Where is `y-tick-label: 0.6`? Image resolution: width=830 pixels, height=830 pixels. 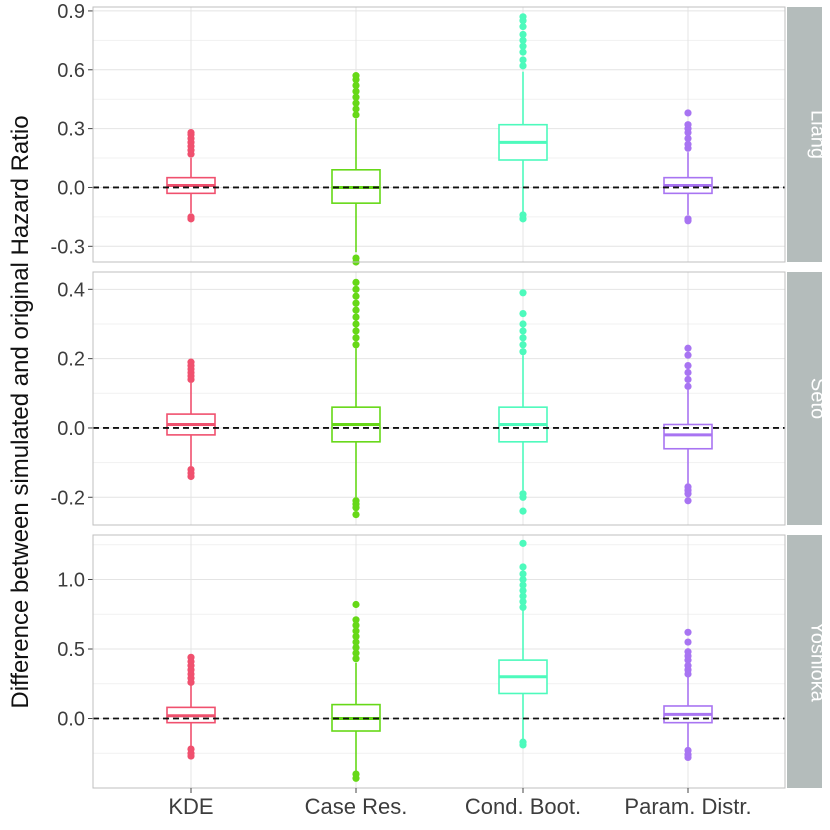
y-tick-label: 0.6 is located at coordinates (71, 71).